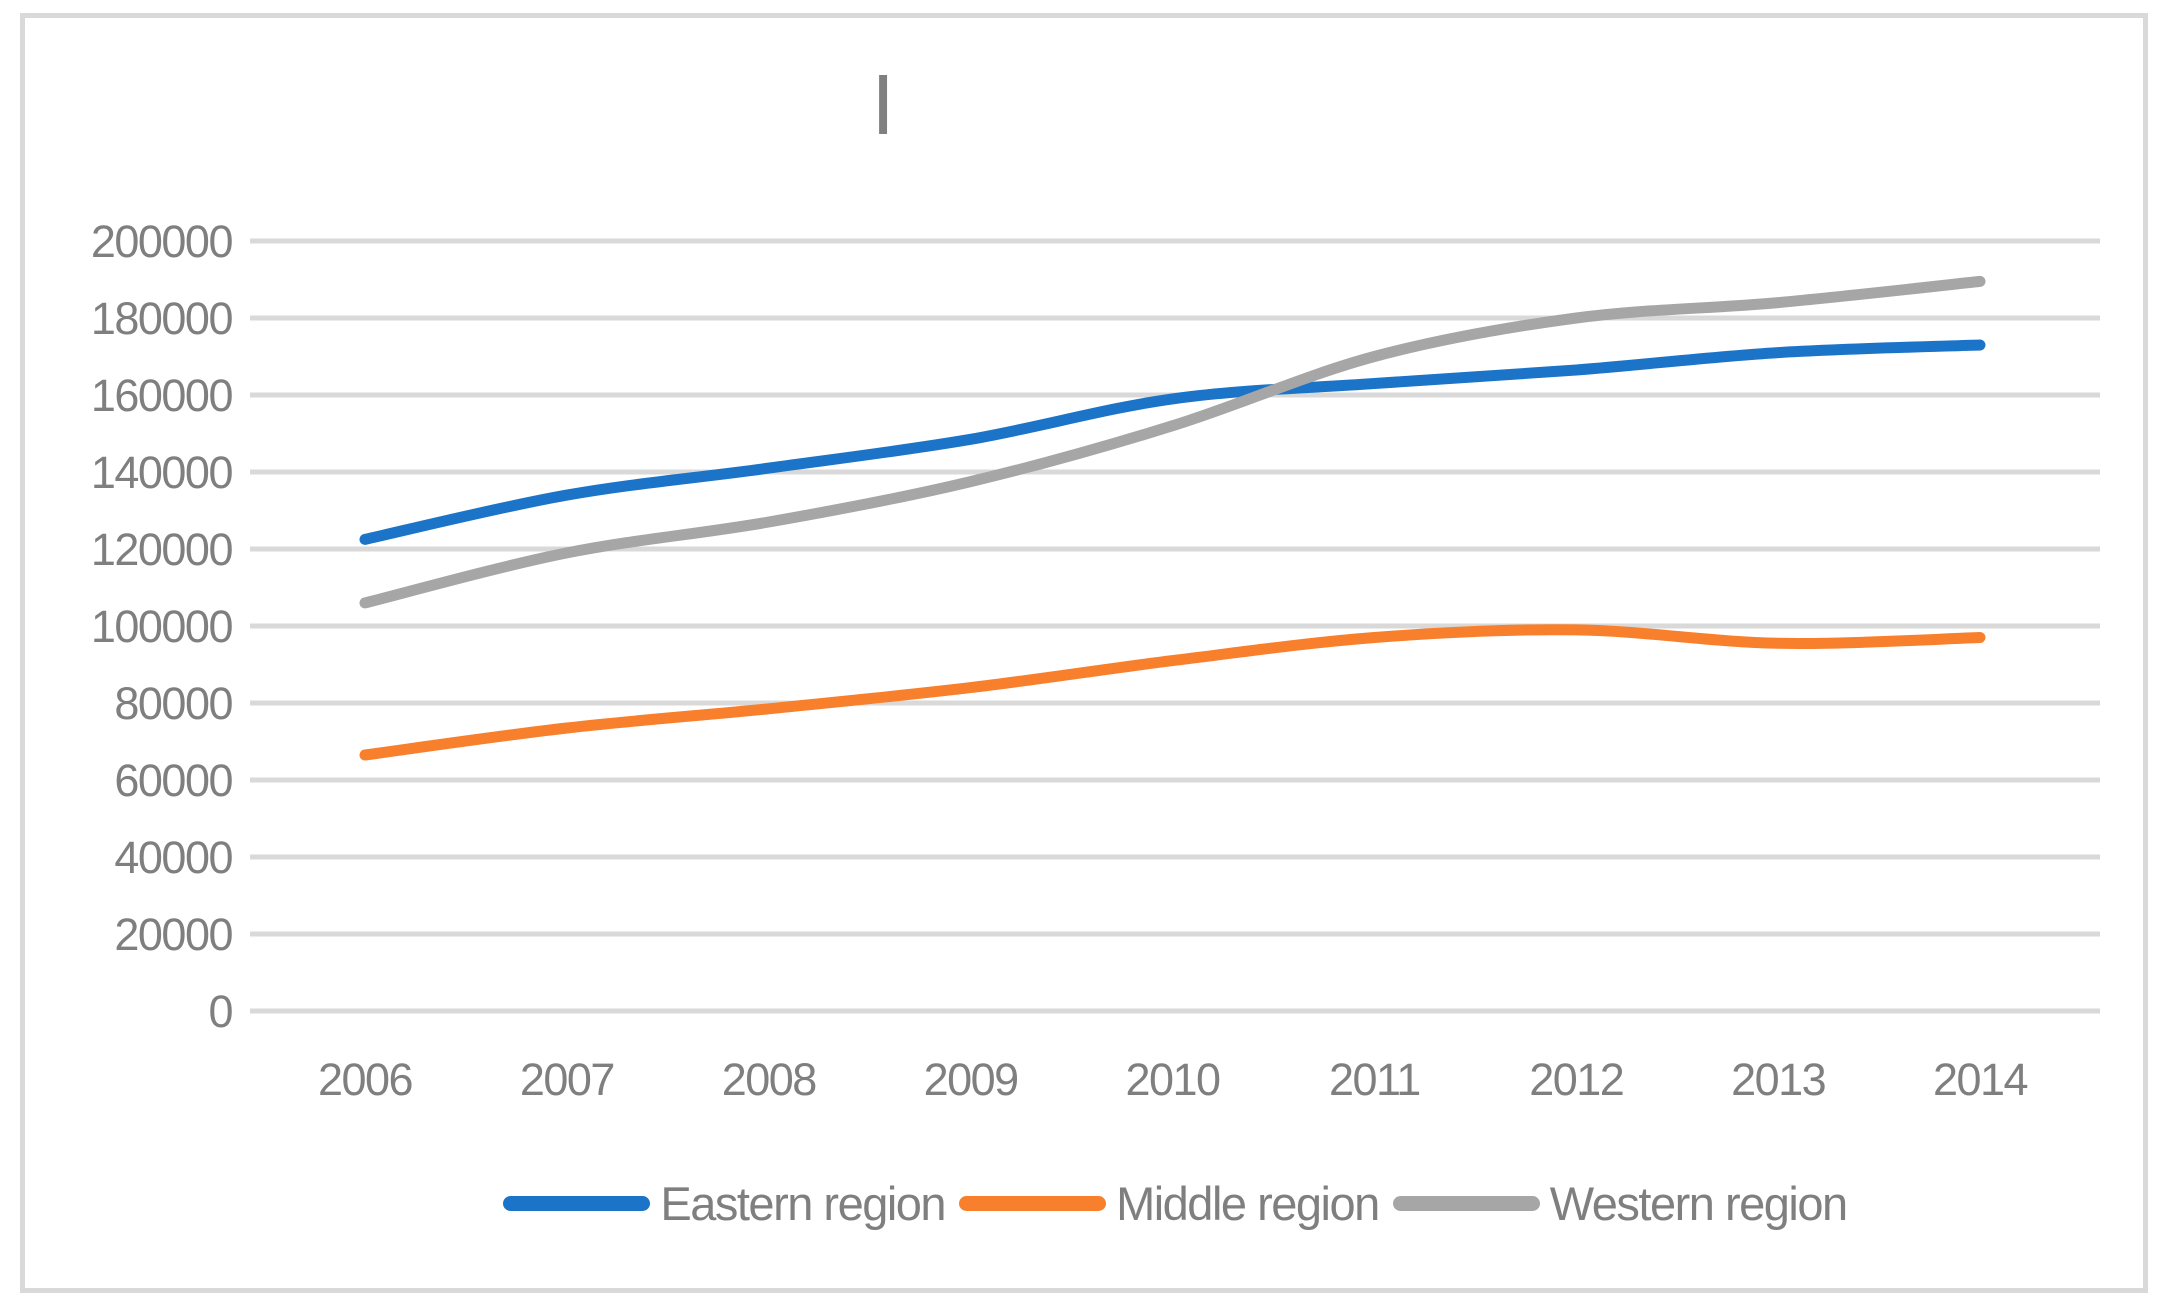 This screenshot has height=1312, width=2169. What do you see at coordinates (1980, 1079) in the screenshot?
I see `x-tick-label: 2014` at bounding box center [1980, 1079].